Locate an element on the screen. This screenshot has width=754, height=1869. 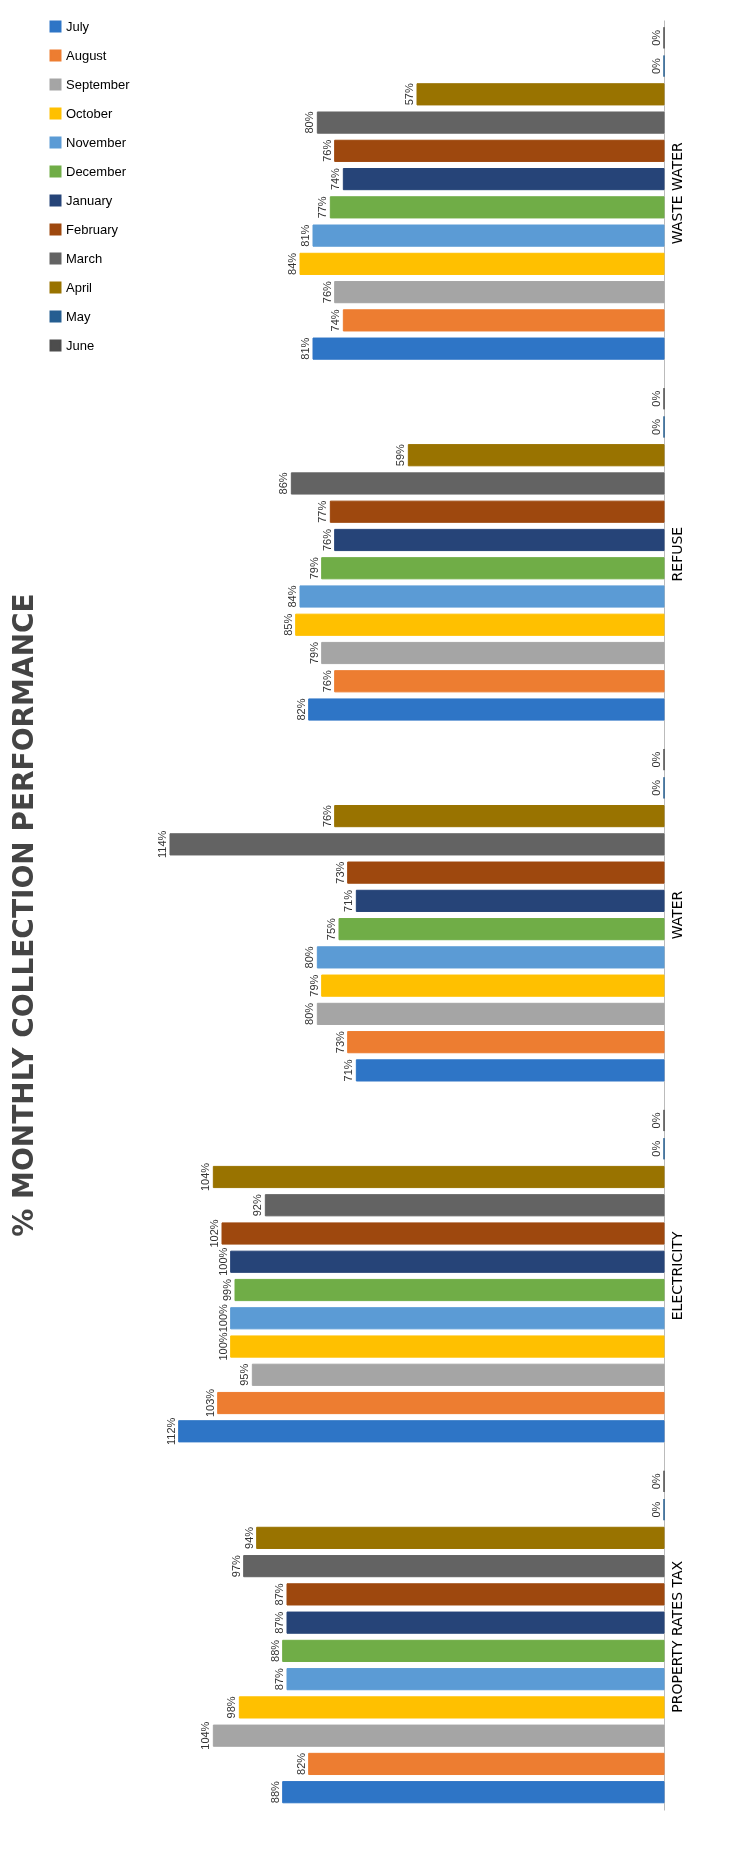
legend-label: November is located at coordinates (96, 142).